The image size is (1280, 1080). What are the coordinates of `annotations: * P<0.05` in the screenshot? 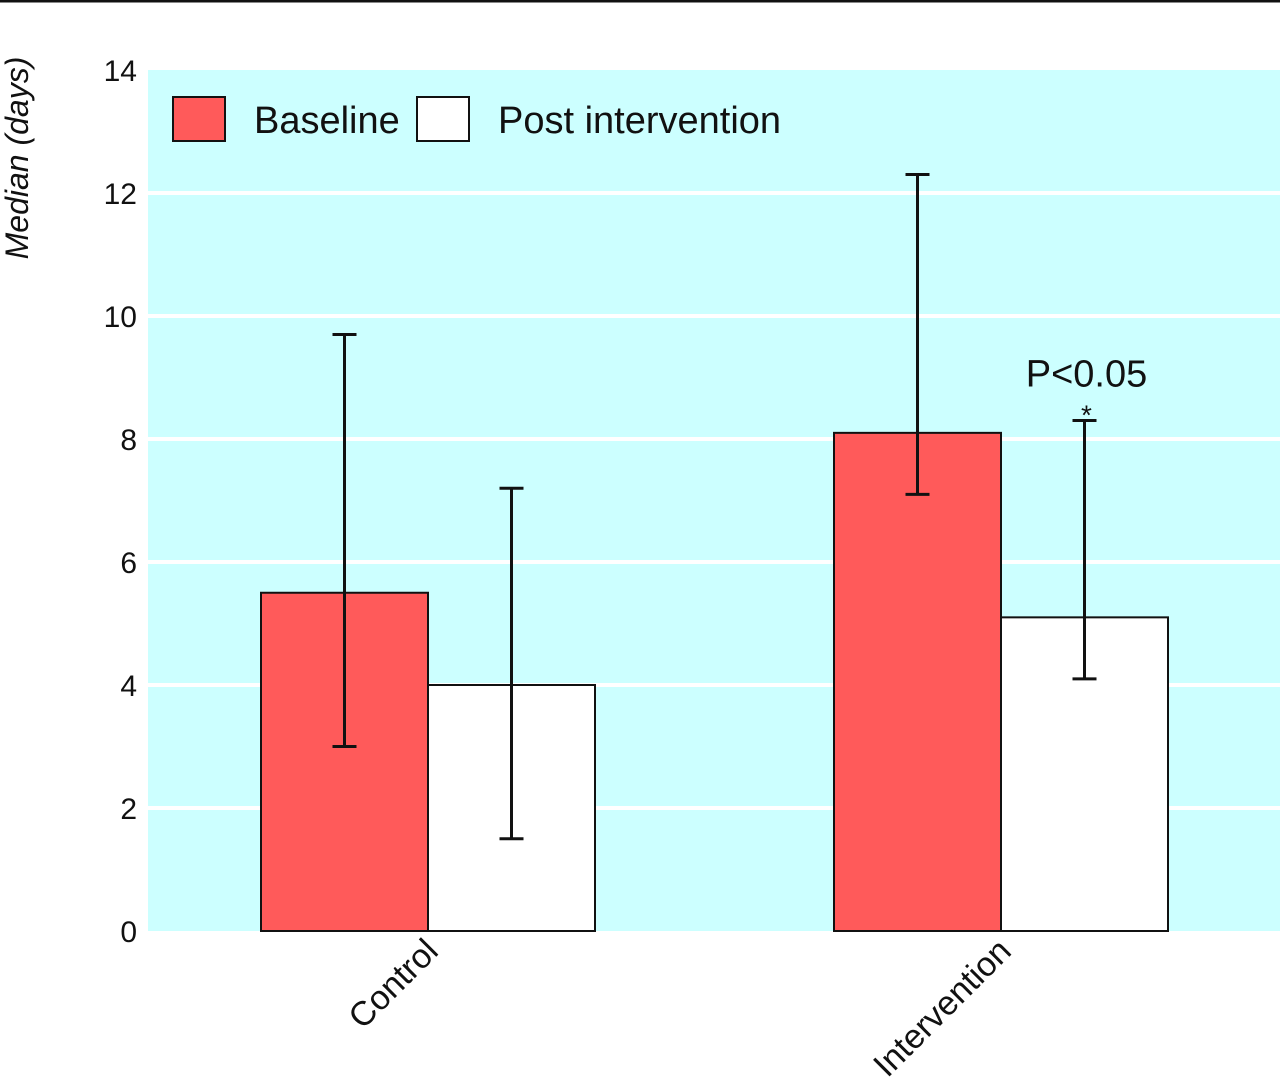 It's located at (1087, 392).